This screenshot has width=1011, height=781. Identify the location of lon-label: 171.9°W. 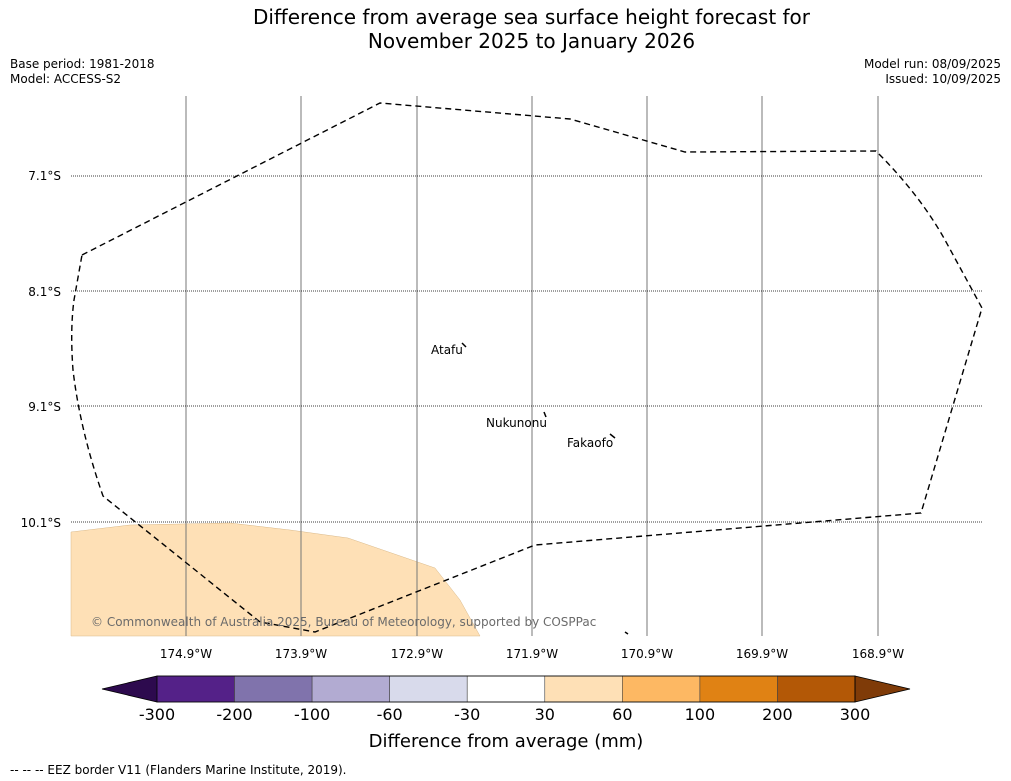
(532, 654).